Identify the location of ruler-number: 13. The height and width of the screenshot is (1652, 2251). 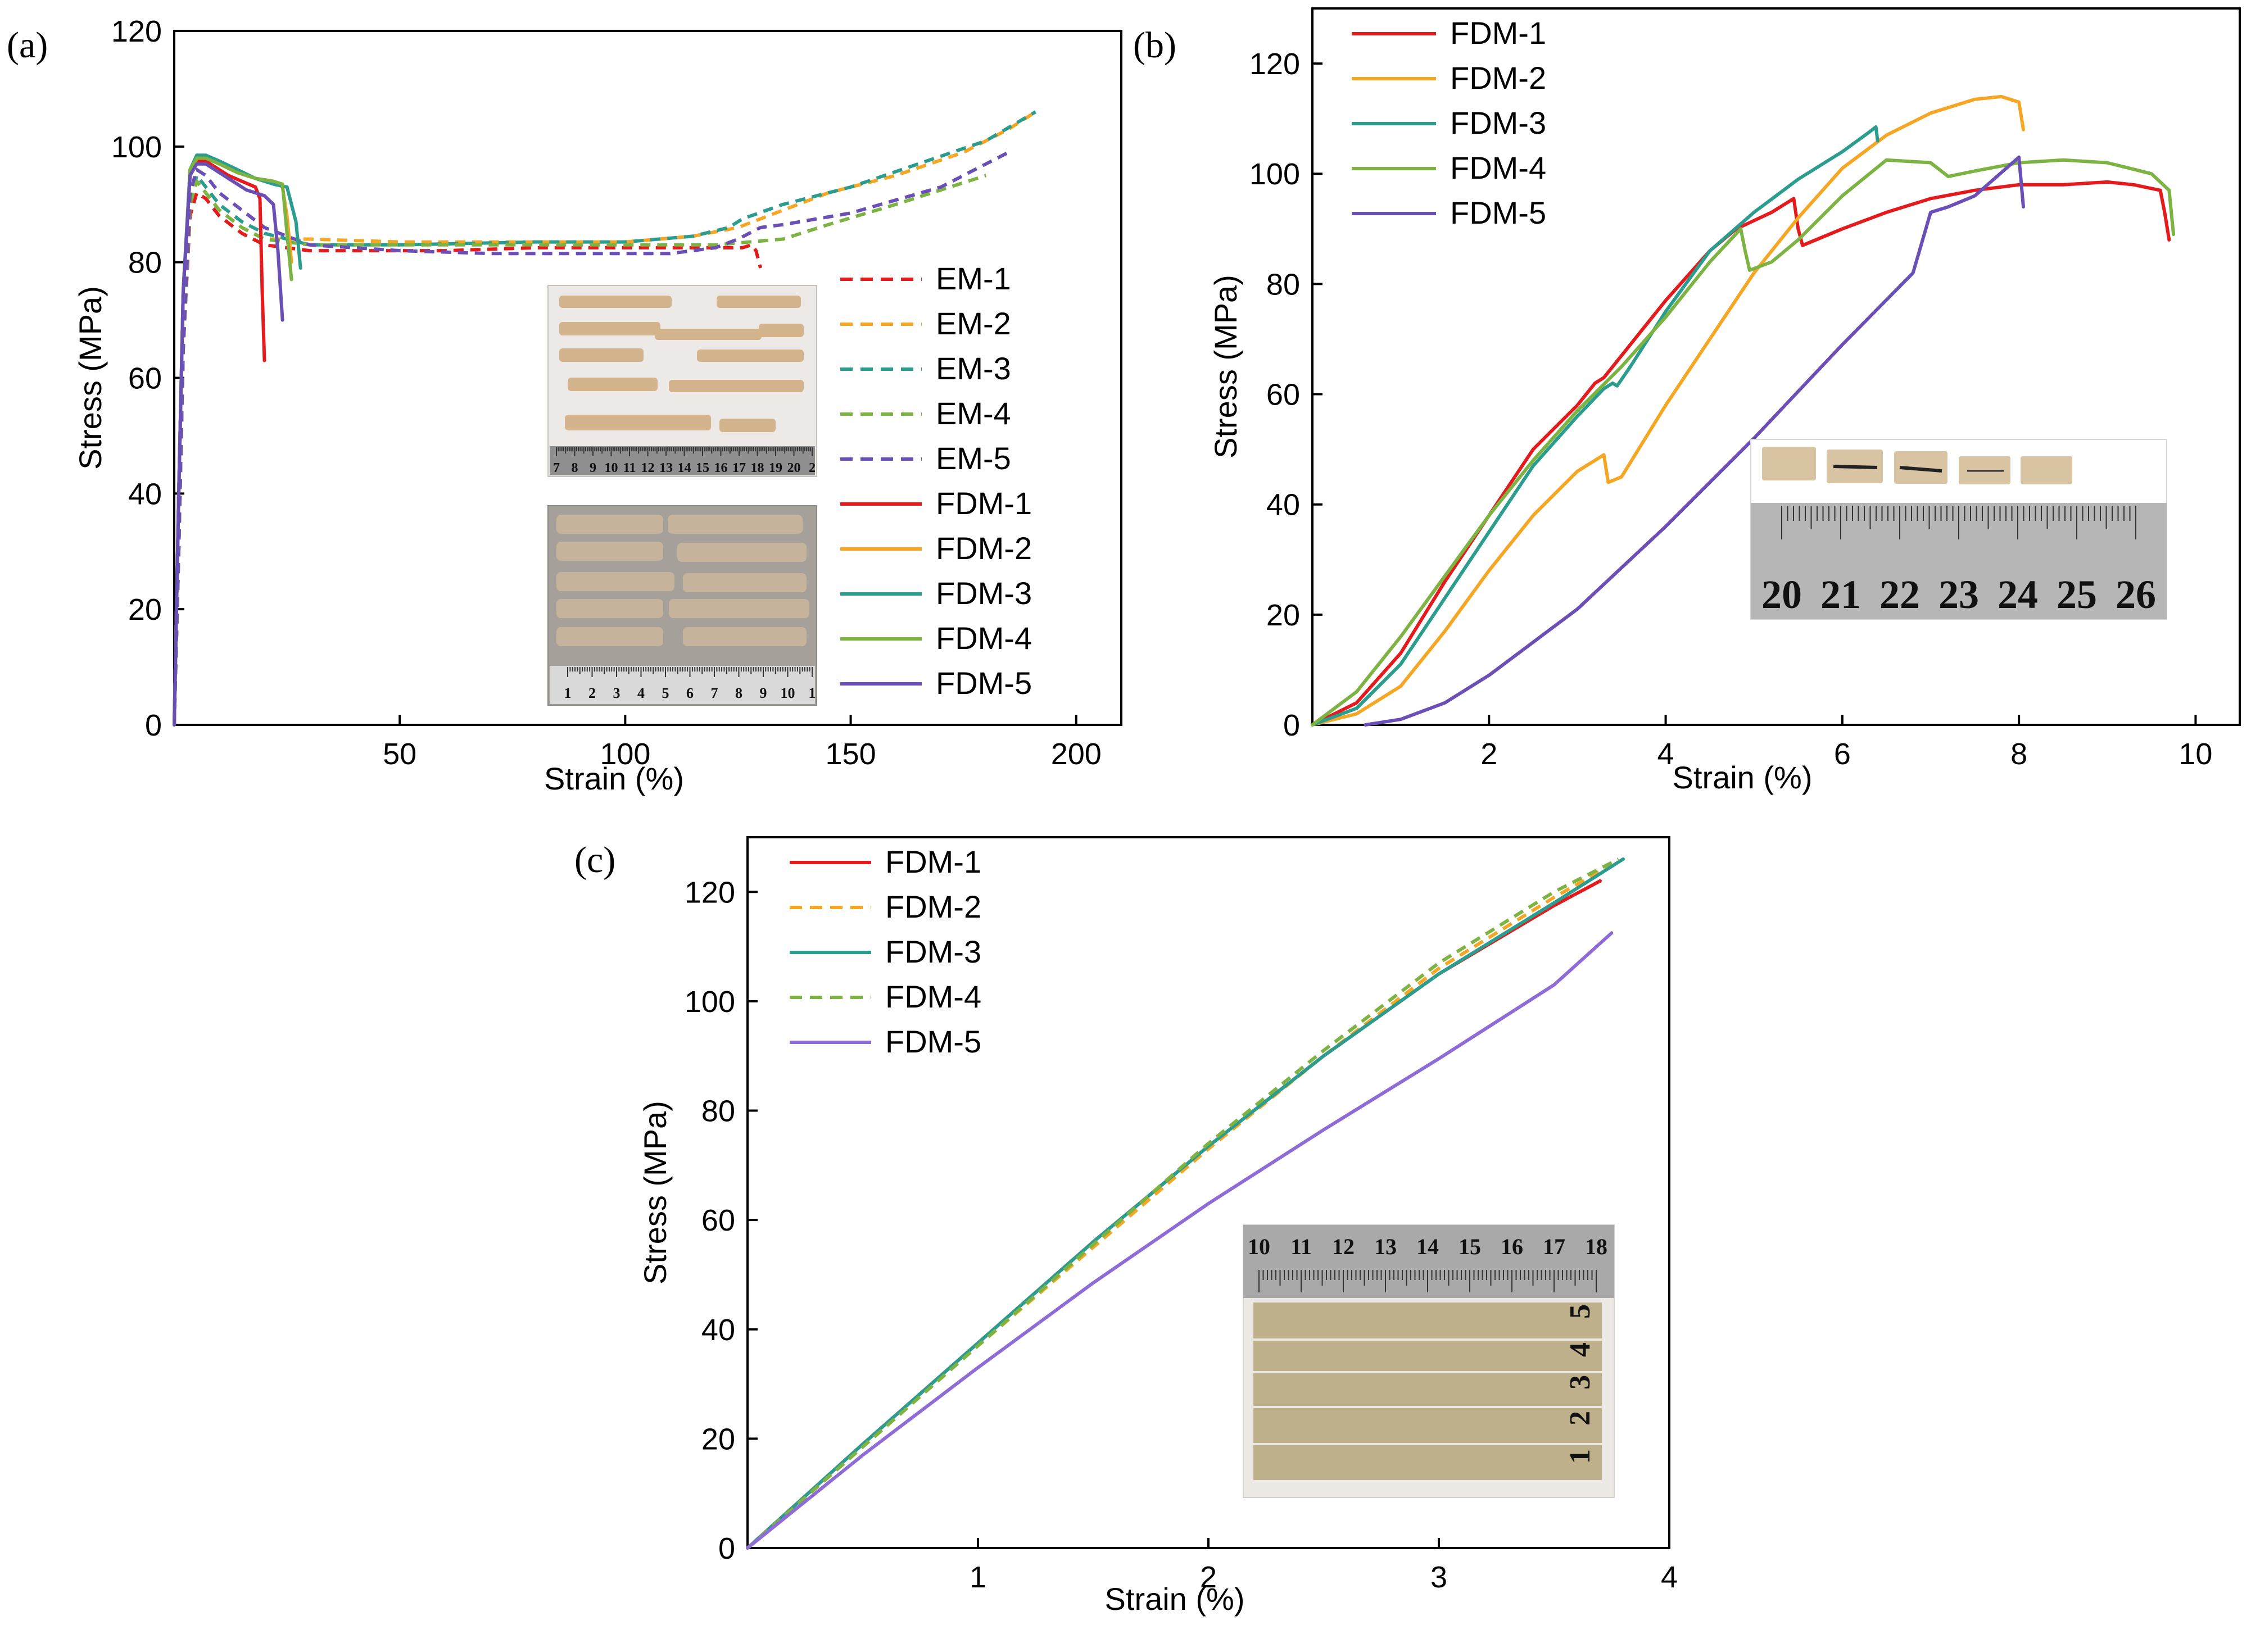
(666, 468).